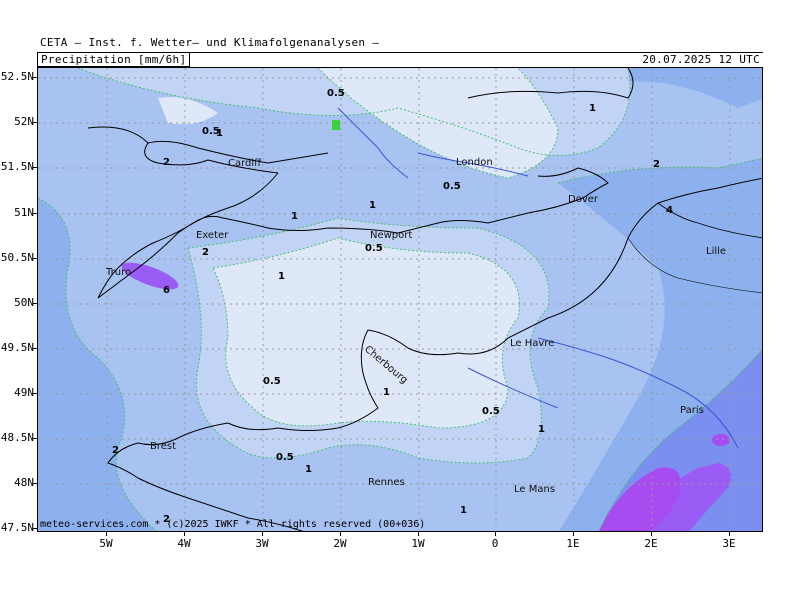  What do you see at coordinates (24, 482) in the screenshot?
I see `lat-label: 48N` at bounding box center [24, 482].